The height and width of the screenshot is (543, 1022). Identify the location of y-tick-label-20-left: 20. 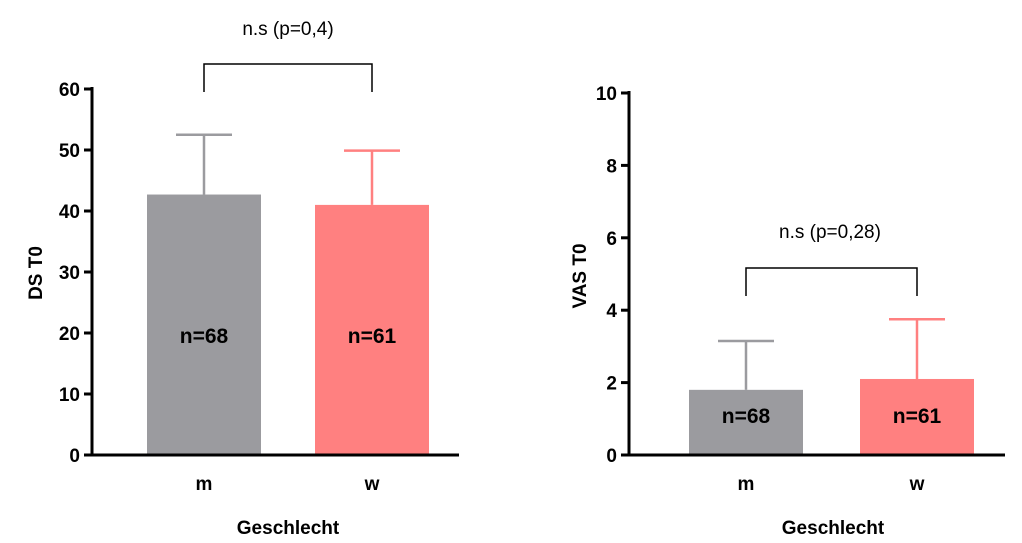
(69, 334).